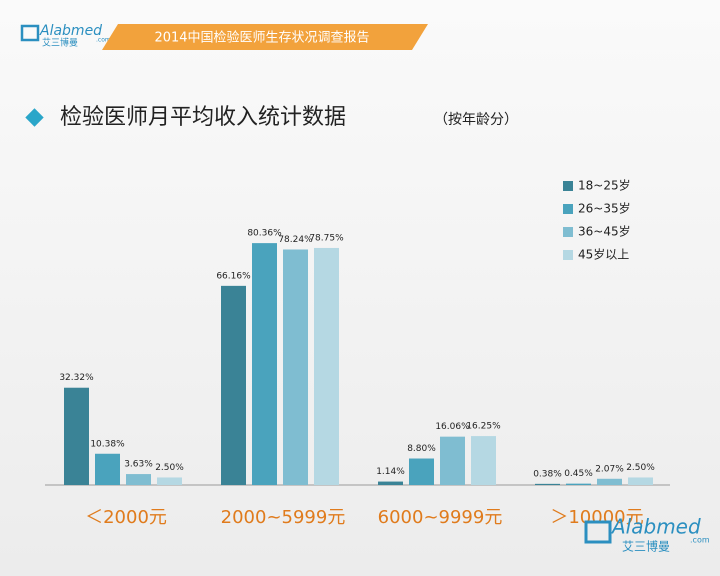 The width and height of the screenshot is (720, 576). What do you see at coordinates (596, 517) in the screenshot?
I see `x-tick-label: ＞10000元` at bounding box center [596, 517].